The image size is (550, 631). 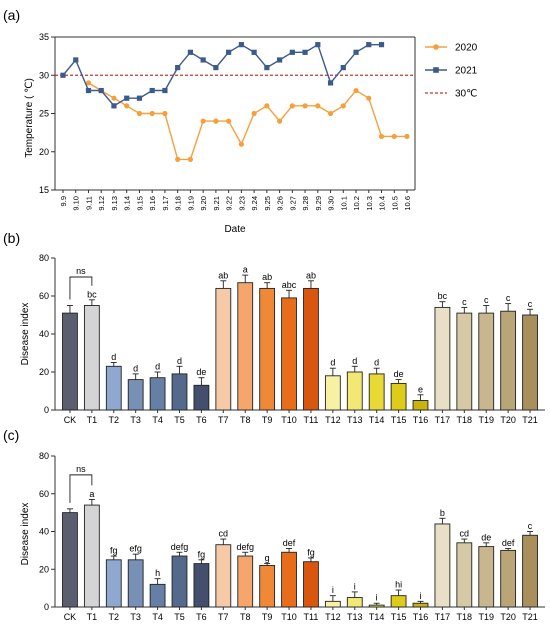 I want to click on panel-b-x-tick-label-T16: T16, so click(x=421, y=420).